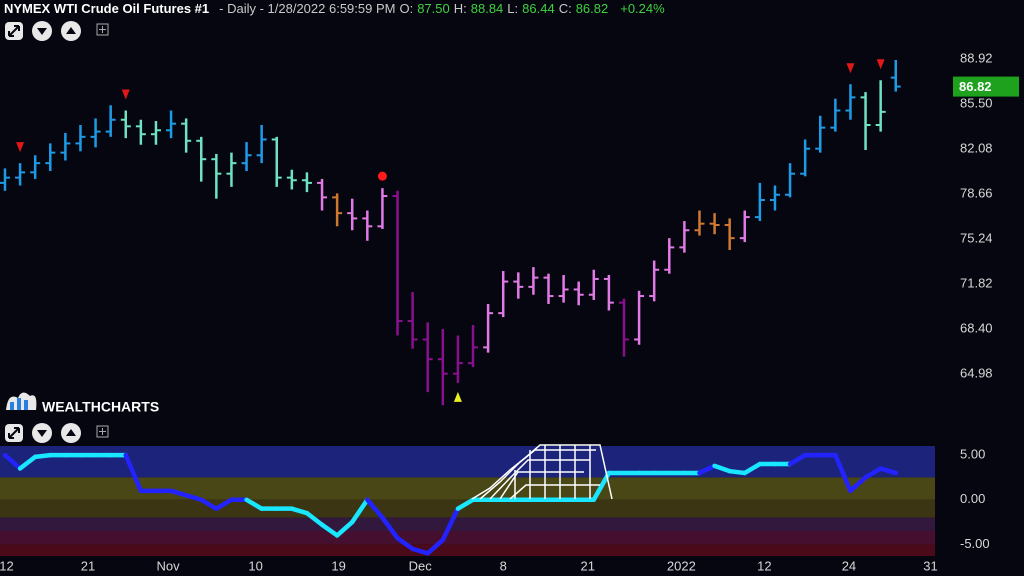  Describe the element at coordinates (681, 565) in the screenshot. I see `x-tick-label: 2022` at that location.